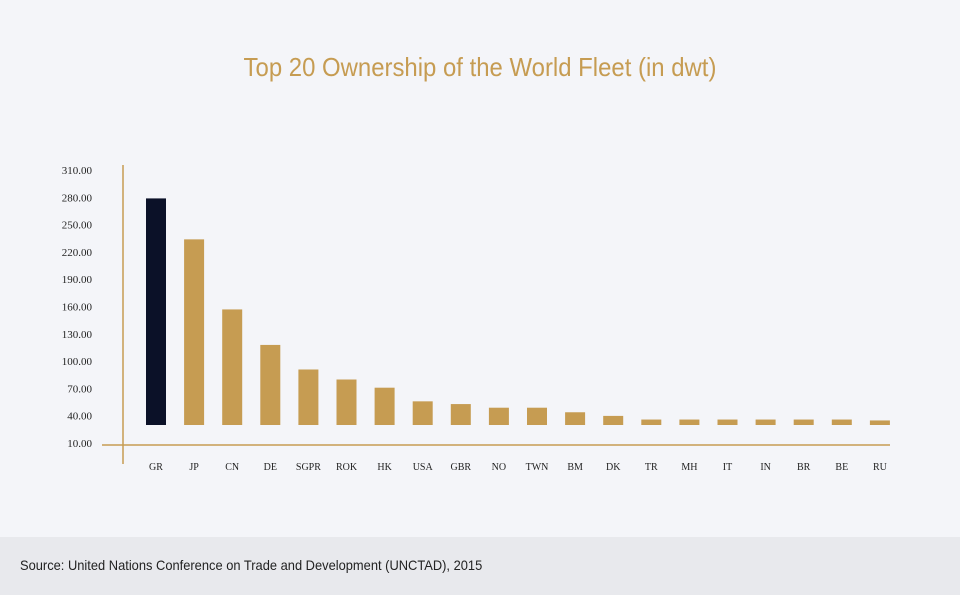 This screenshot has width=960, height=595. I want to click on bar-jp, so click(194, 332).